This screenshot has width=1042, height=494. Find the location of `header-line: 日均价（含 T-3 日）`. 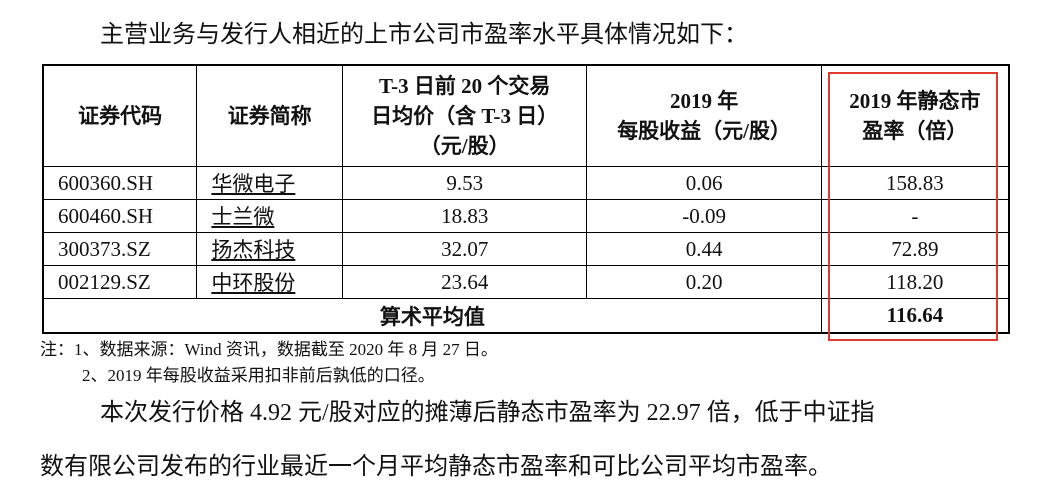

header-line: 日均价（含 T-3 日） is located at coordinates (465, 116).